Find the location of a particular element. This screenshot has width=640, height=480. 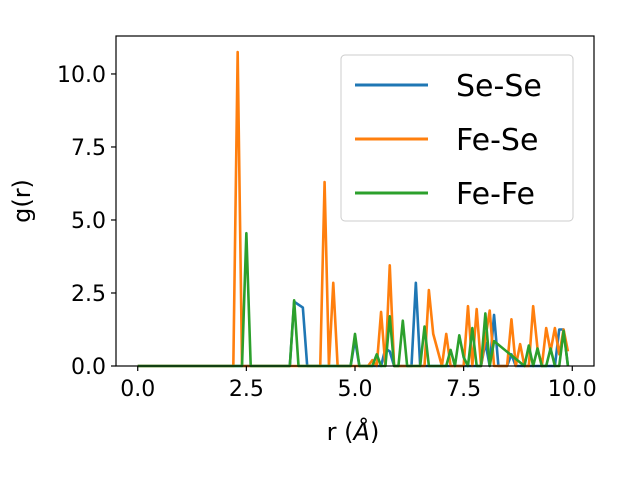

x-tick-label: 10.0 is located at coordinates (572, 389).